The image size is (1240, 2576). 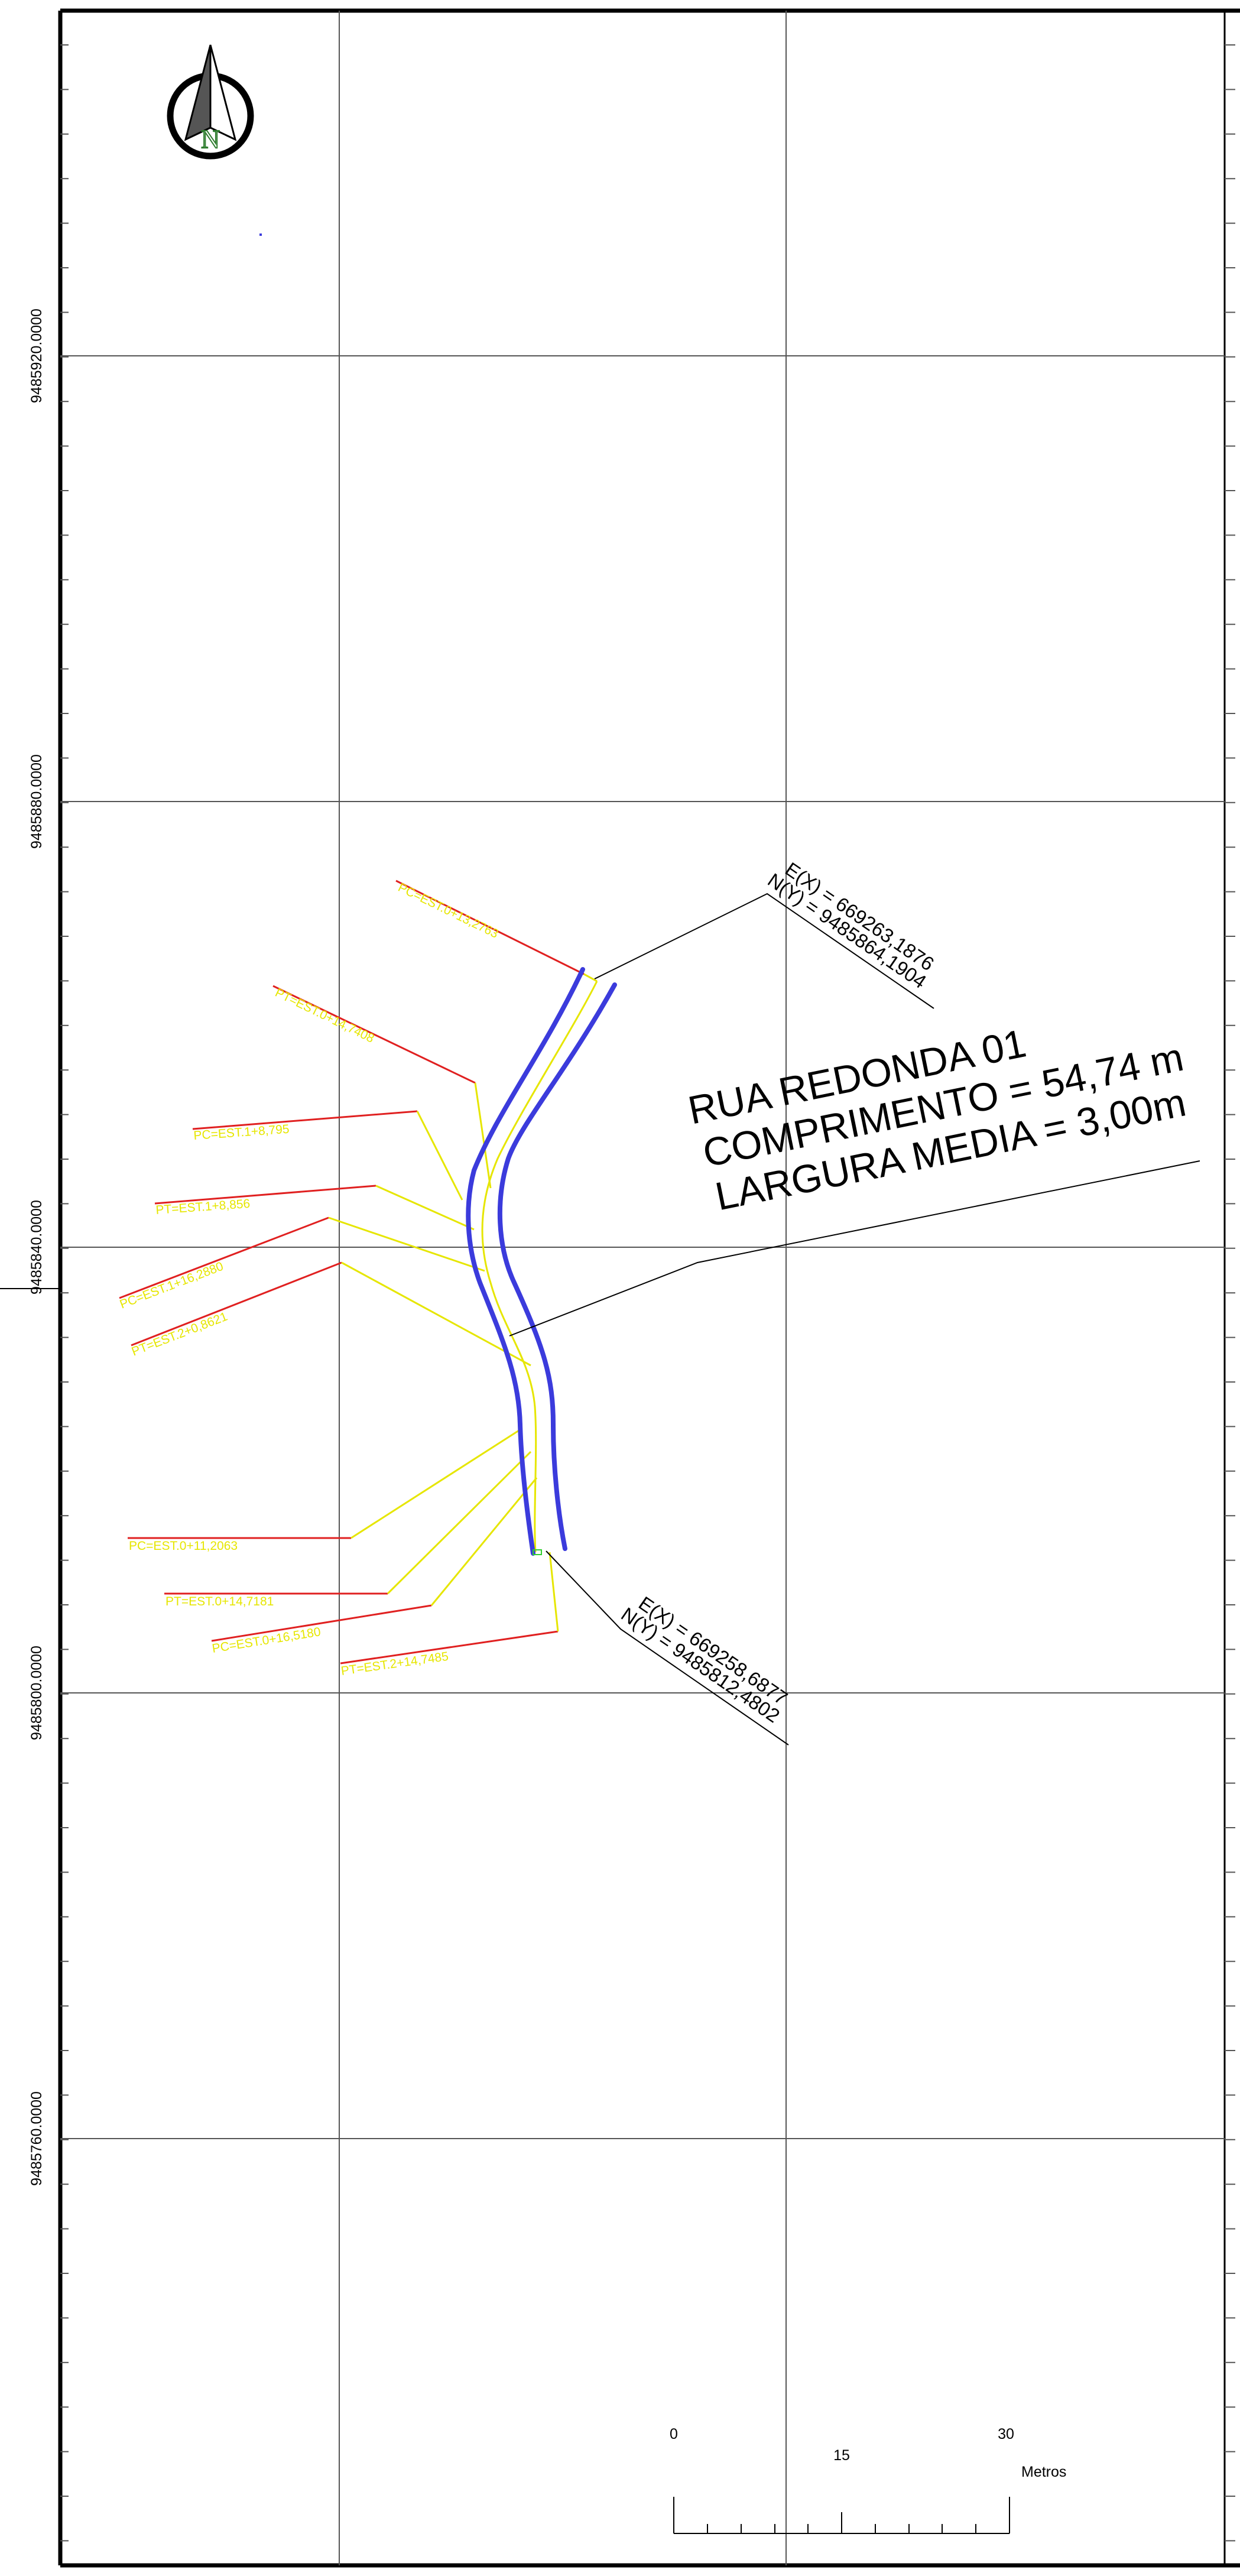 What do you see at coordinates (183, 1546) in the screenshot?
I see `station-label: PC=EST.0+11,2063` at bounding box center [183, 1546].